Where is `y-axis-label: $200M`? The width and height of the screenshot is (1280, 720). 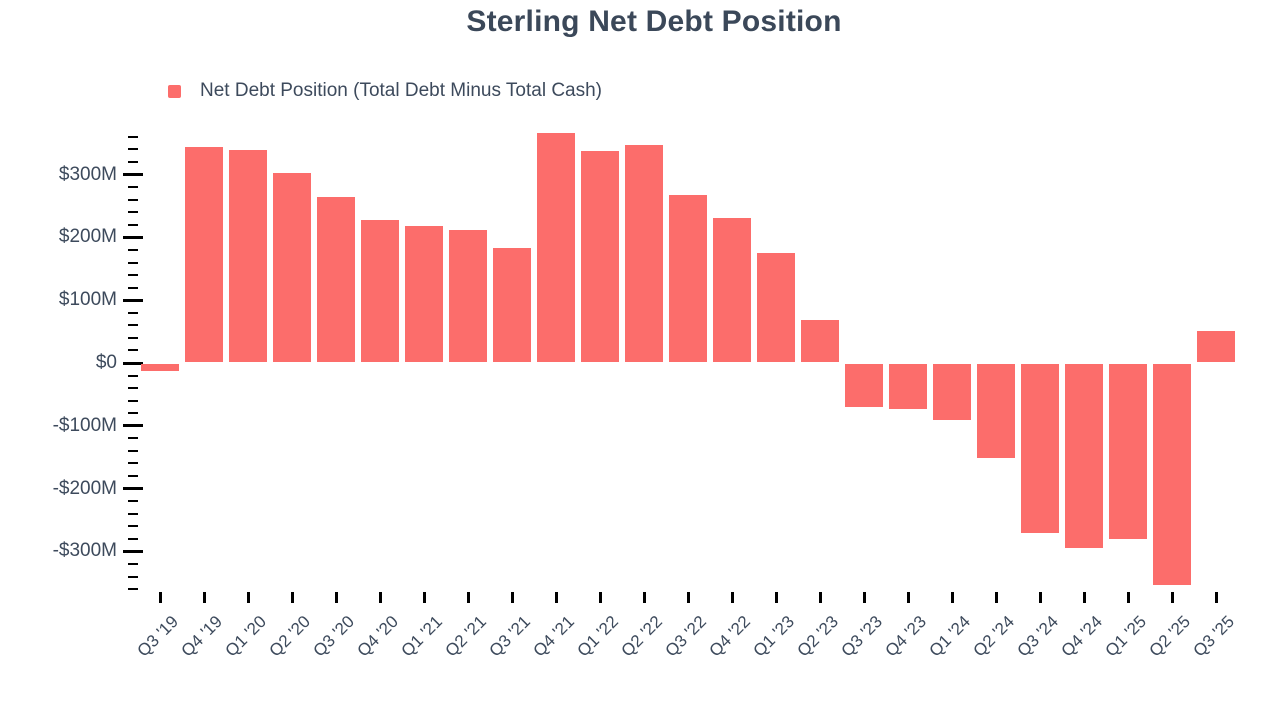 y-axis-label: $200M is located at coordinates (87, 237).